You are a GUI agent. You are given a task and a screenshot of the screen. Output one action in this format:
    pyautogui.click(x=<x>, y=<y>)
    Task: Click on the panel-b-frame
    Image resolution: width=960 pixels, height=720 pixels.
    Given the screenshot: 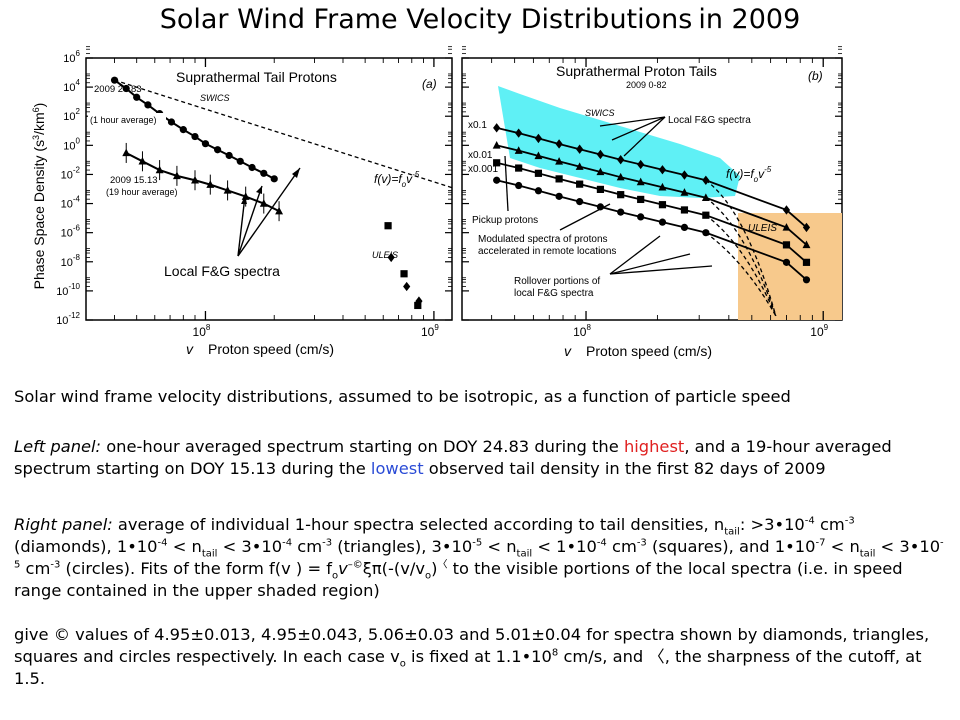 What is the action you would take?
    pyautogui.click(x=652, y=189)
    